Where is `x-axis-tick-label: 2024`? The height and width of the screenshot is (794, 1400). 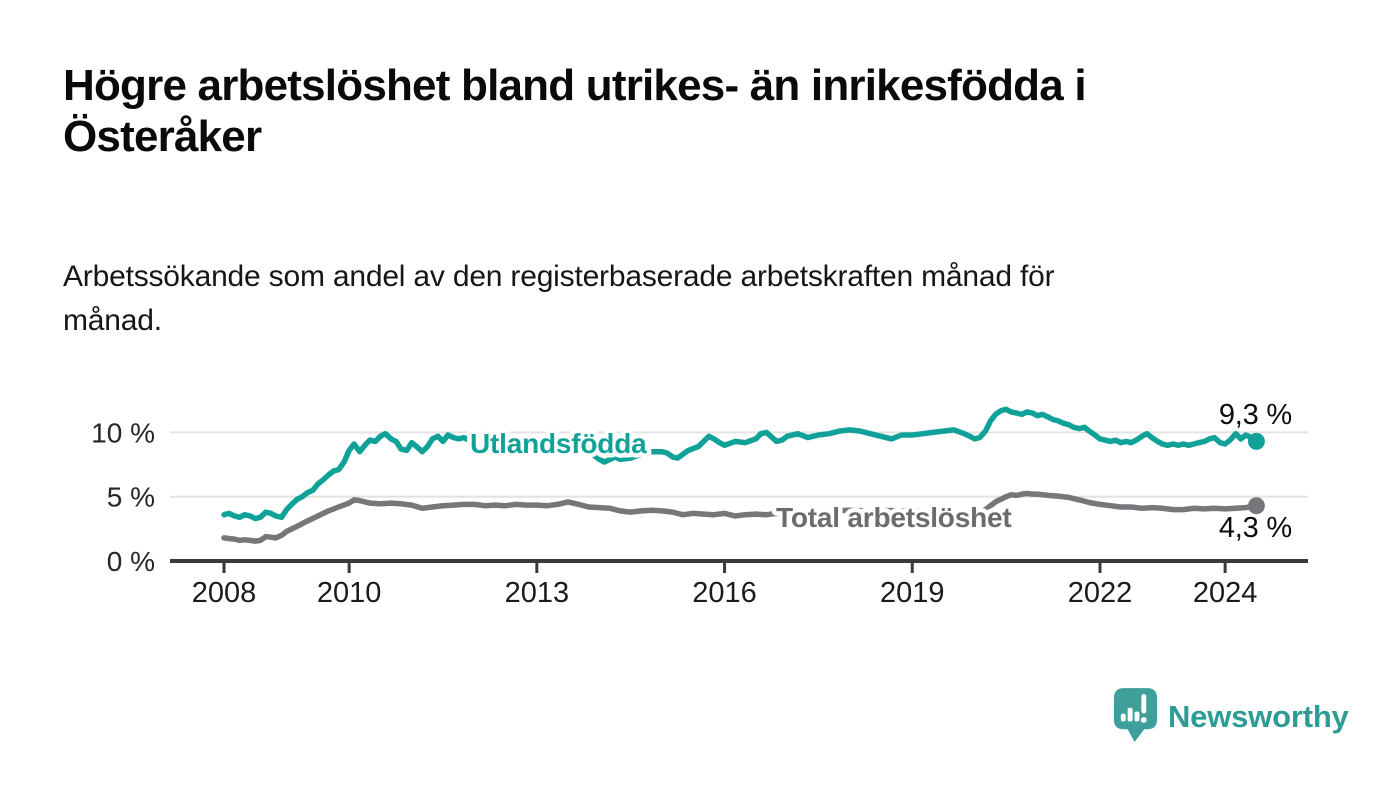
x-axis-tick-label: 2024 is located at coordinates (1225, 593).